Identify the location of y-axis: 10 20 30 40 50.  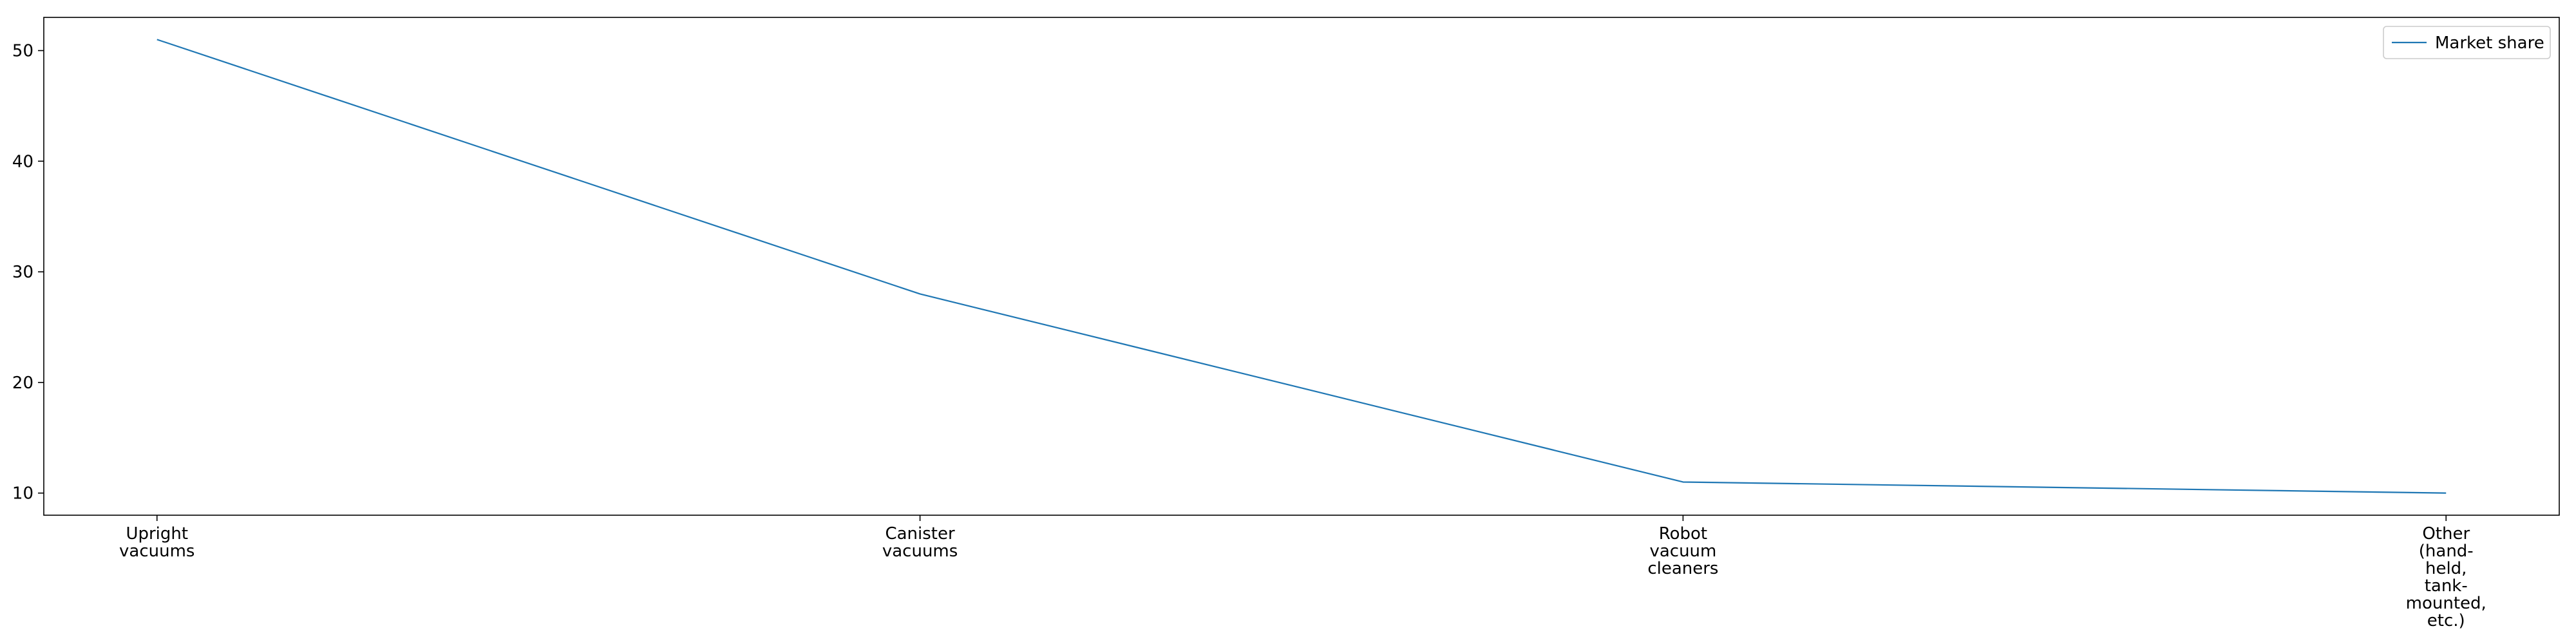
(28, 273).